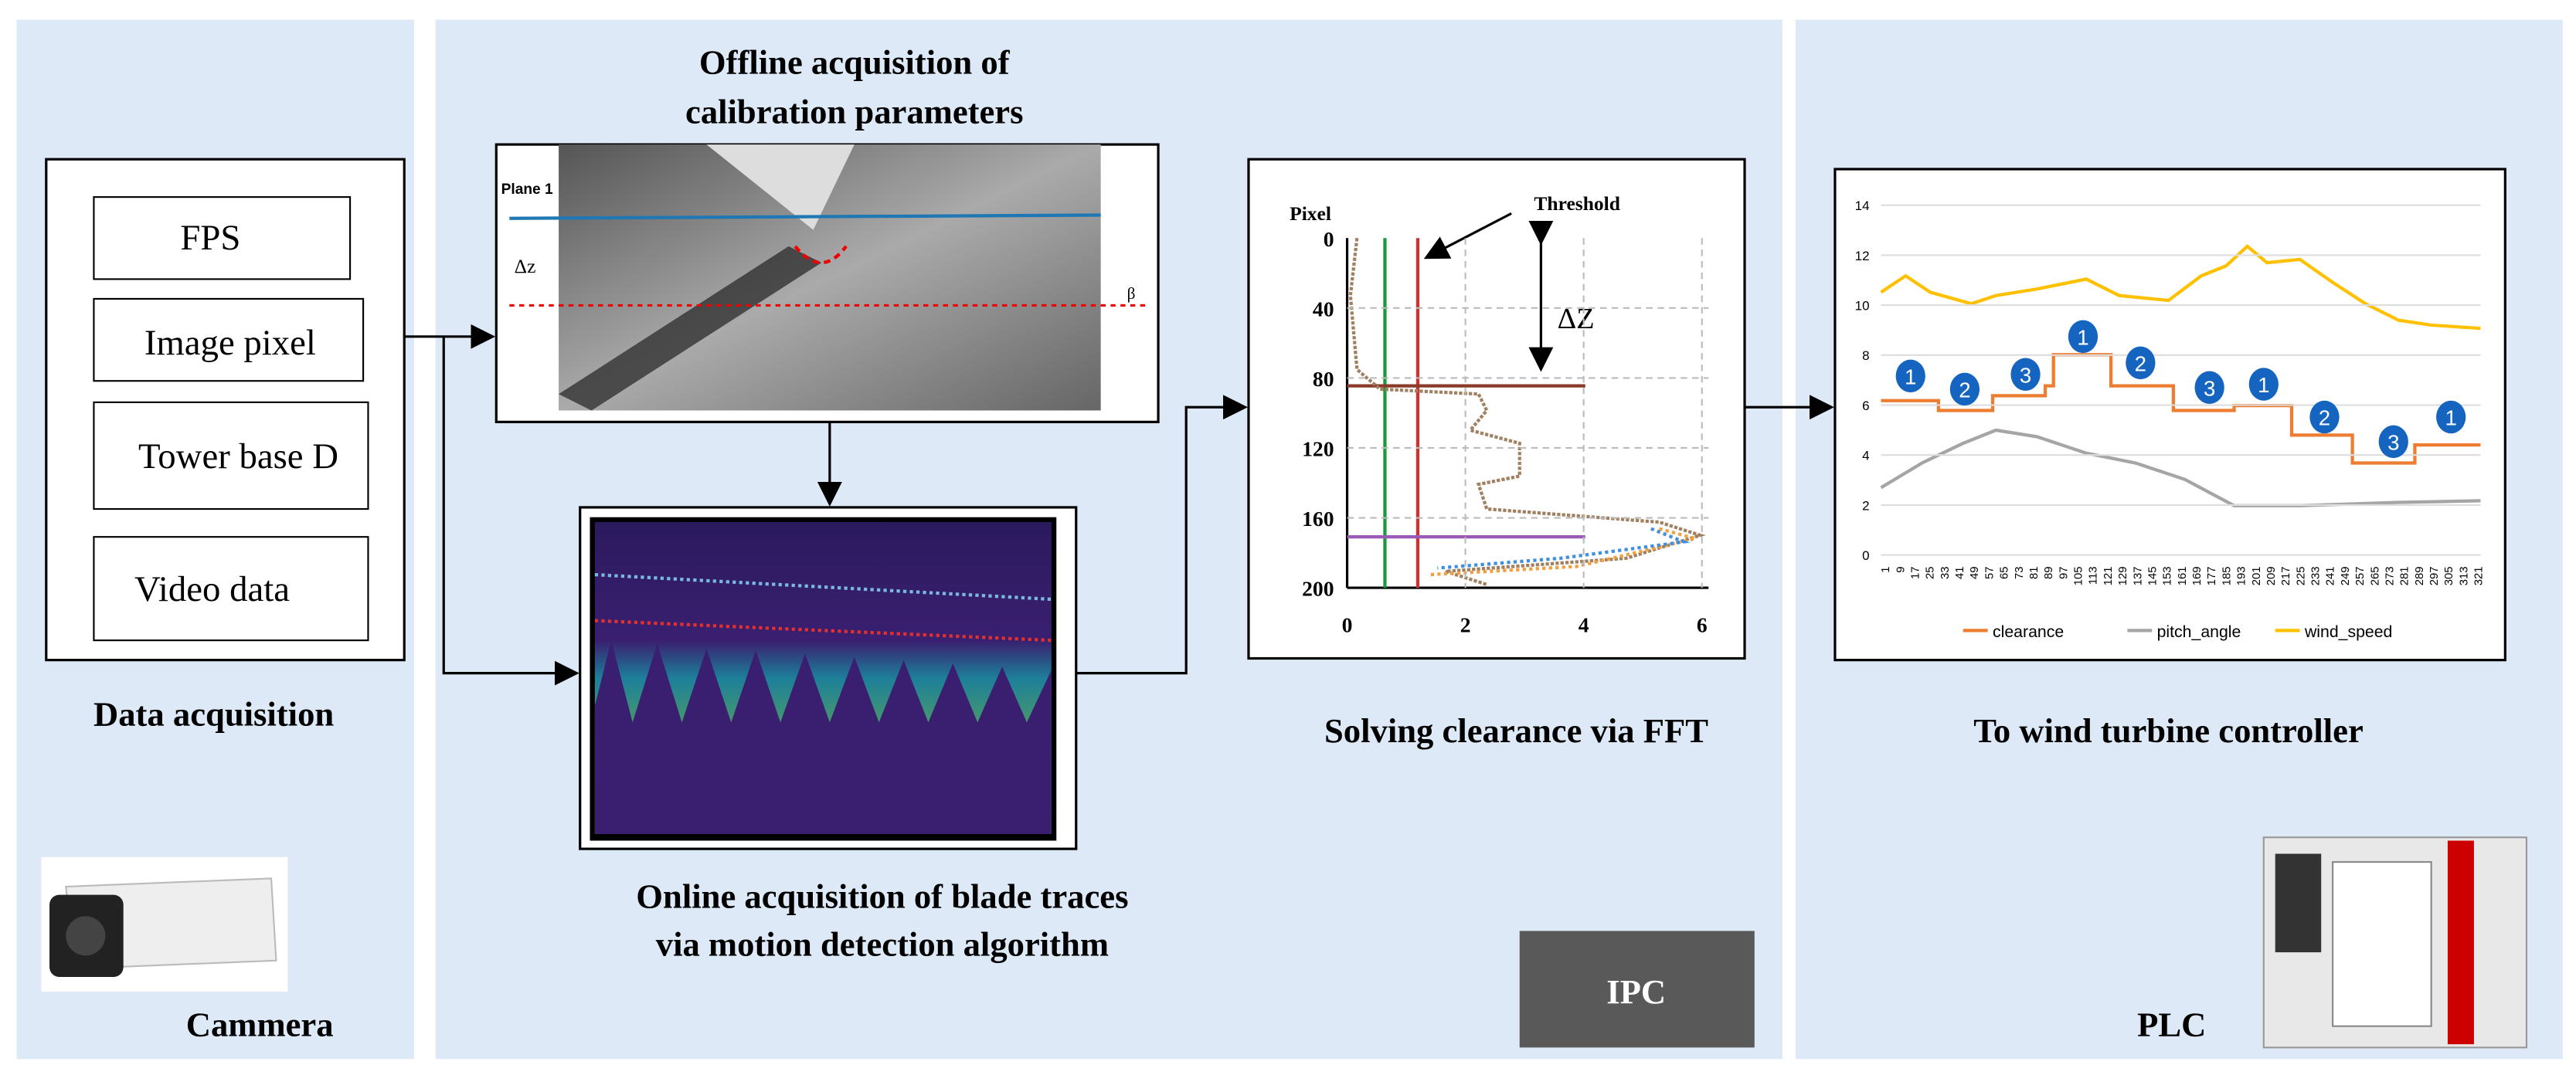 This screenshot has height=1082, width=2576. I want to click on axis-label: Pixel, so click(1310, 213).